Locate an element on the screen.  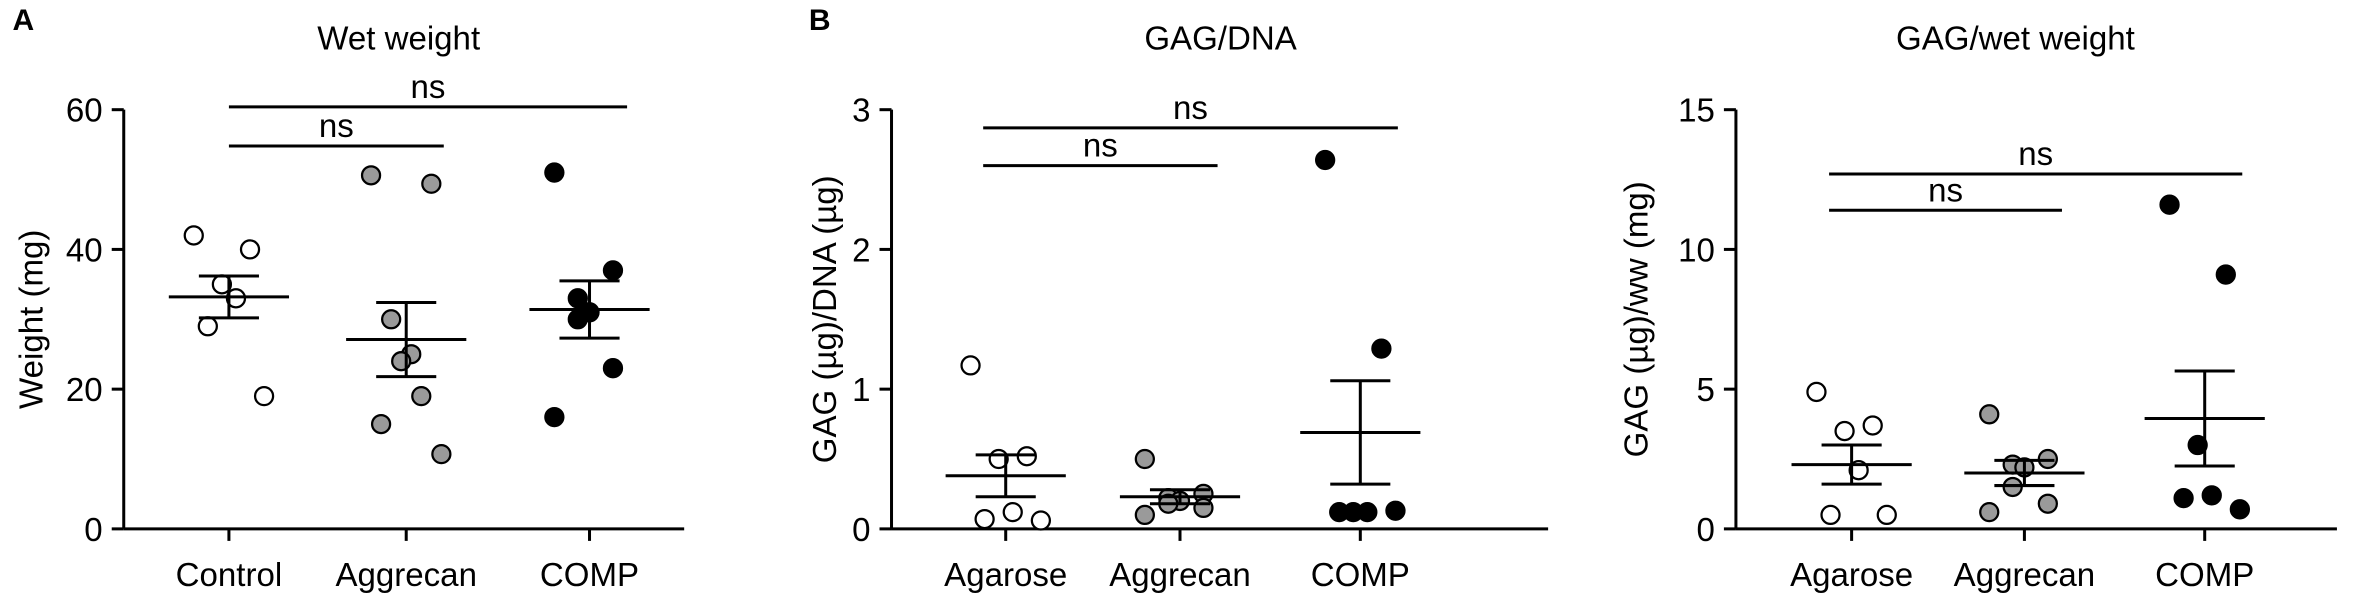
y-tick-label: 5 is located at coordinates (1706, 390).